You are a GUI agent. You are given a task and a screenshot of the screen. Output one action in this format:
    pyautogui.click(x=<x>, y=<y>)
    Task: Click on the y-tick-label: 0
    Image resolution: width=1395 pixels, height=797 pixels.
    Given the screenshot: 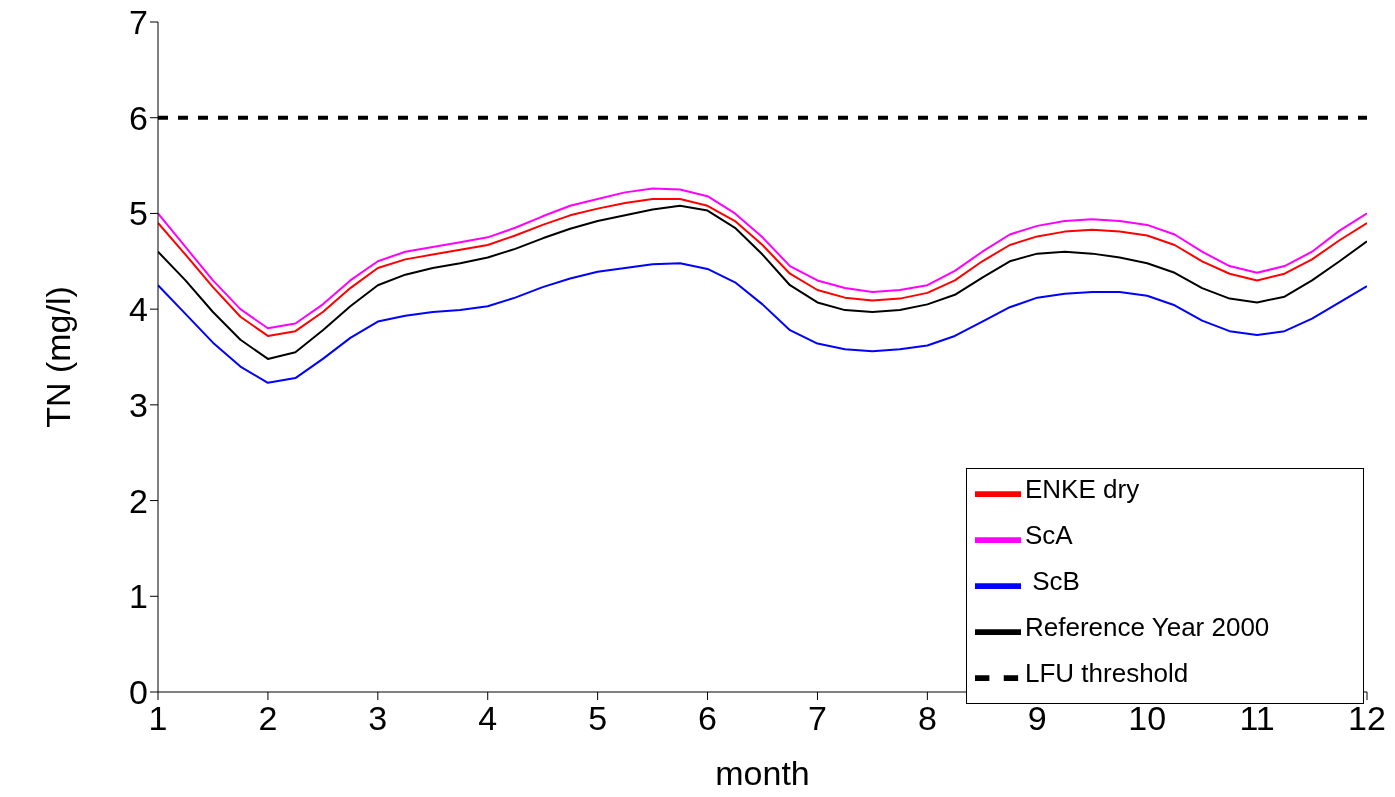 What is the action you would take?
    pyautogui.click(x=138, y=692)
    